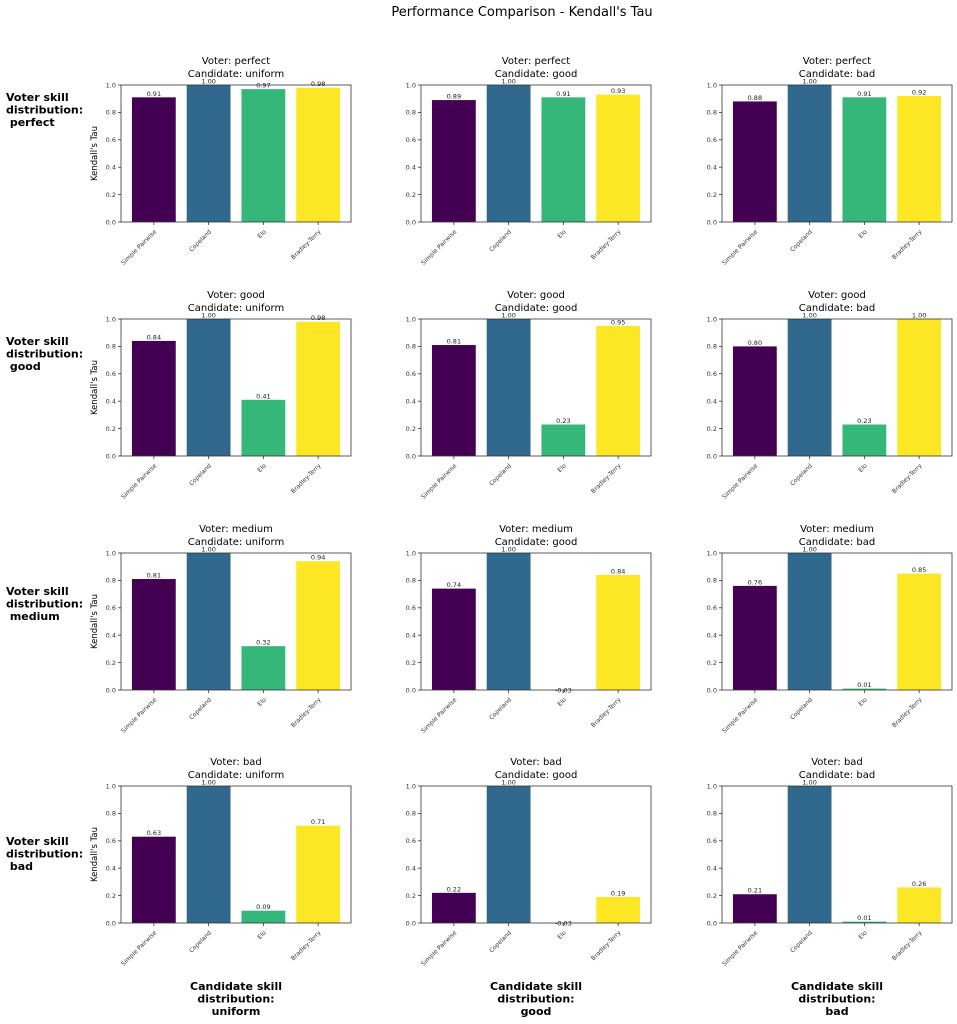  What do you see at coordinates (44, 354) in the screenshot?
I see `row-label: Voter skill distribution: good` at bounding box center [44, 354].